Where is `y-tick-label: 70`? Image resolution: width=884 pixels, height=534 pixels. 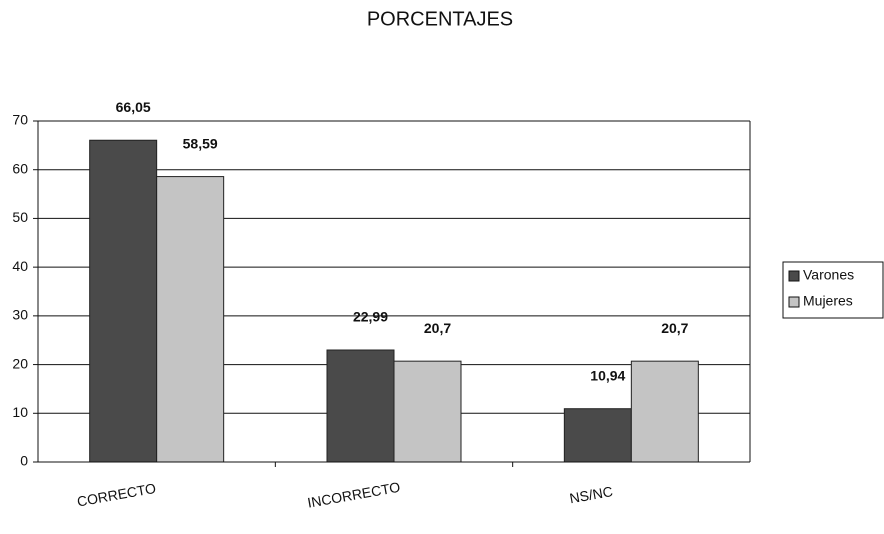 y-tick-label: 70 is located at coordinates (20, 120).